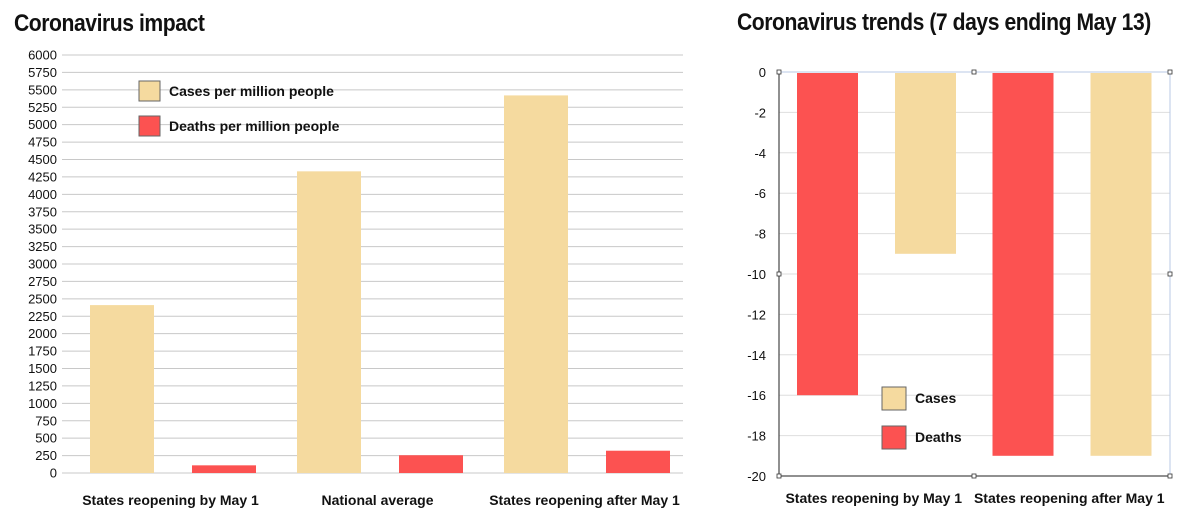 This screenshot has width=1200, height=526. Describe the element at coordinates (756, 436) in the screenshot. I see `right-y-tick-label: -18` at that location.